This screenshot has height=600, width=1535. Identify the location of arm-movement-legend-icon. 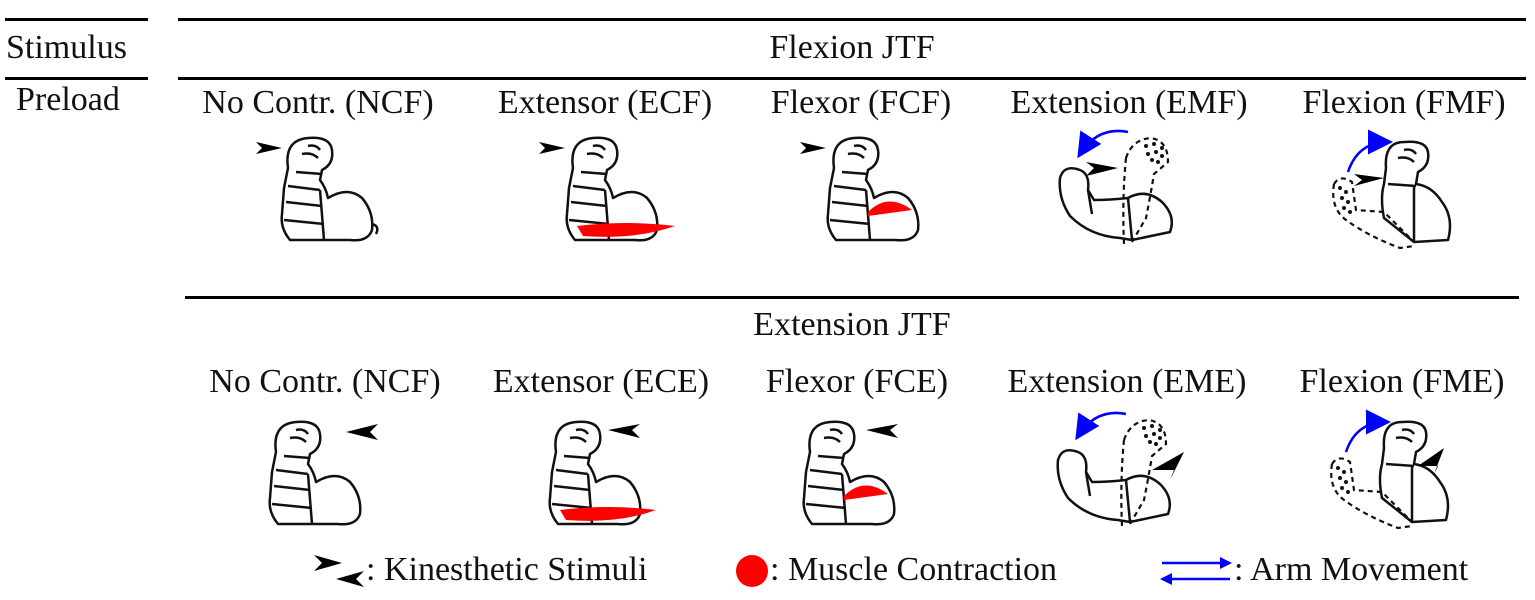
(1196, 571).